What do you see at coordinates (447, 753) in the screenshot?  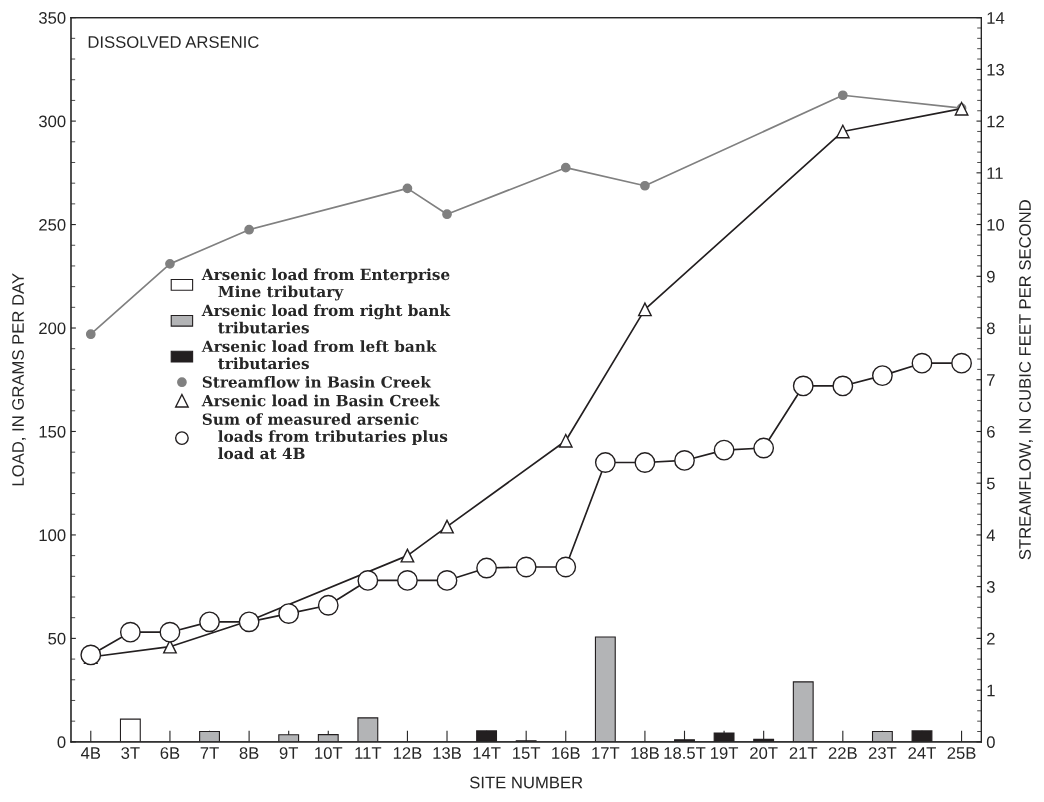 I see `x-tick-label: 13B` at bounding box center [447, 753].